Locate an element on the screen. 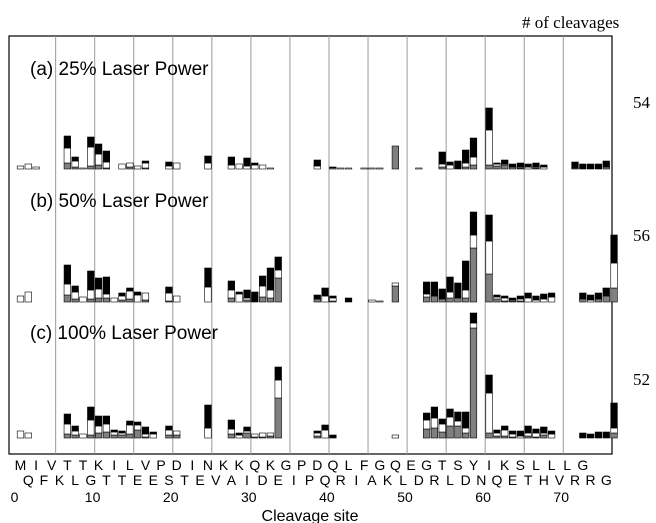 This screenshot has height=523, width=656. x-tick-label: 30 is located at coordinates (249, 497).